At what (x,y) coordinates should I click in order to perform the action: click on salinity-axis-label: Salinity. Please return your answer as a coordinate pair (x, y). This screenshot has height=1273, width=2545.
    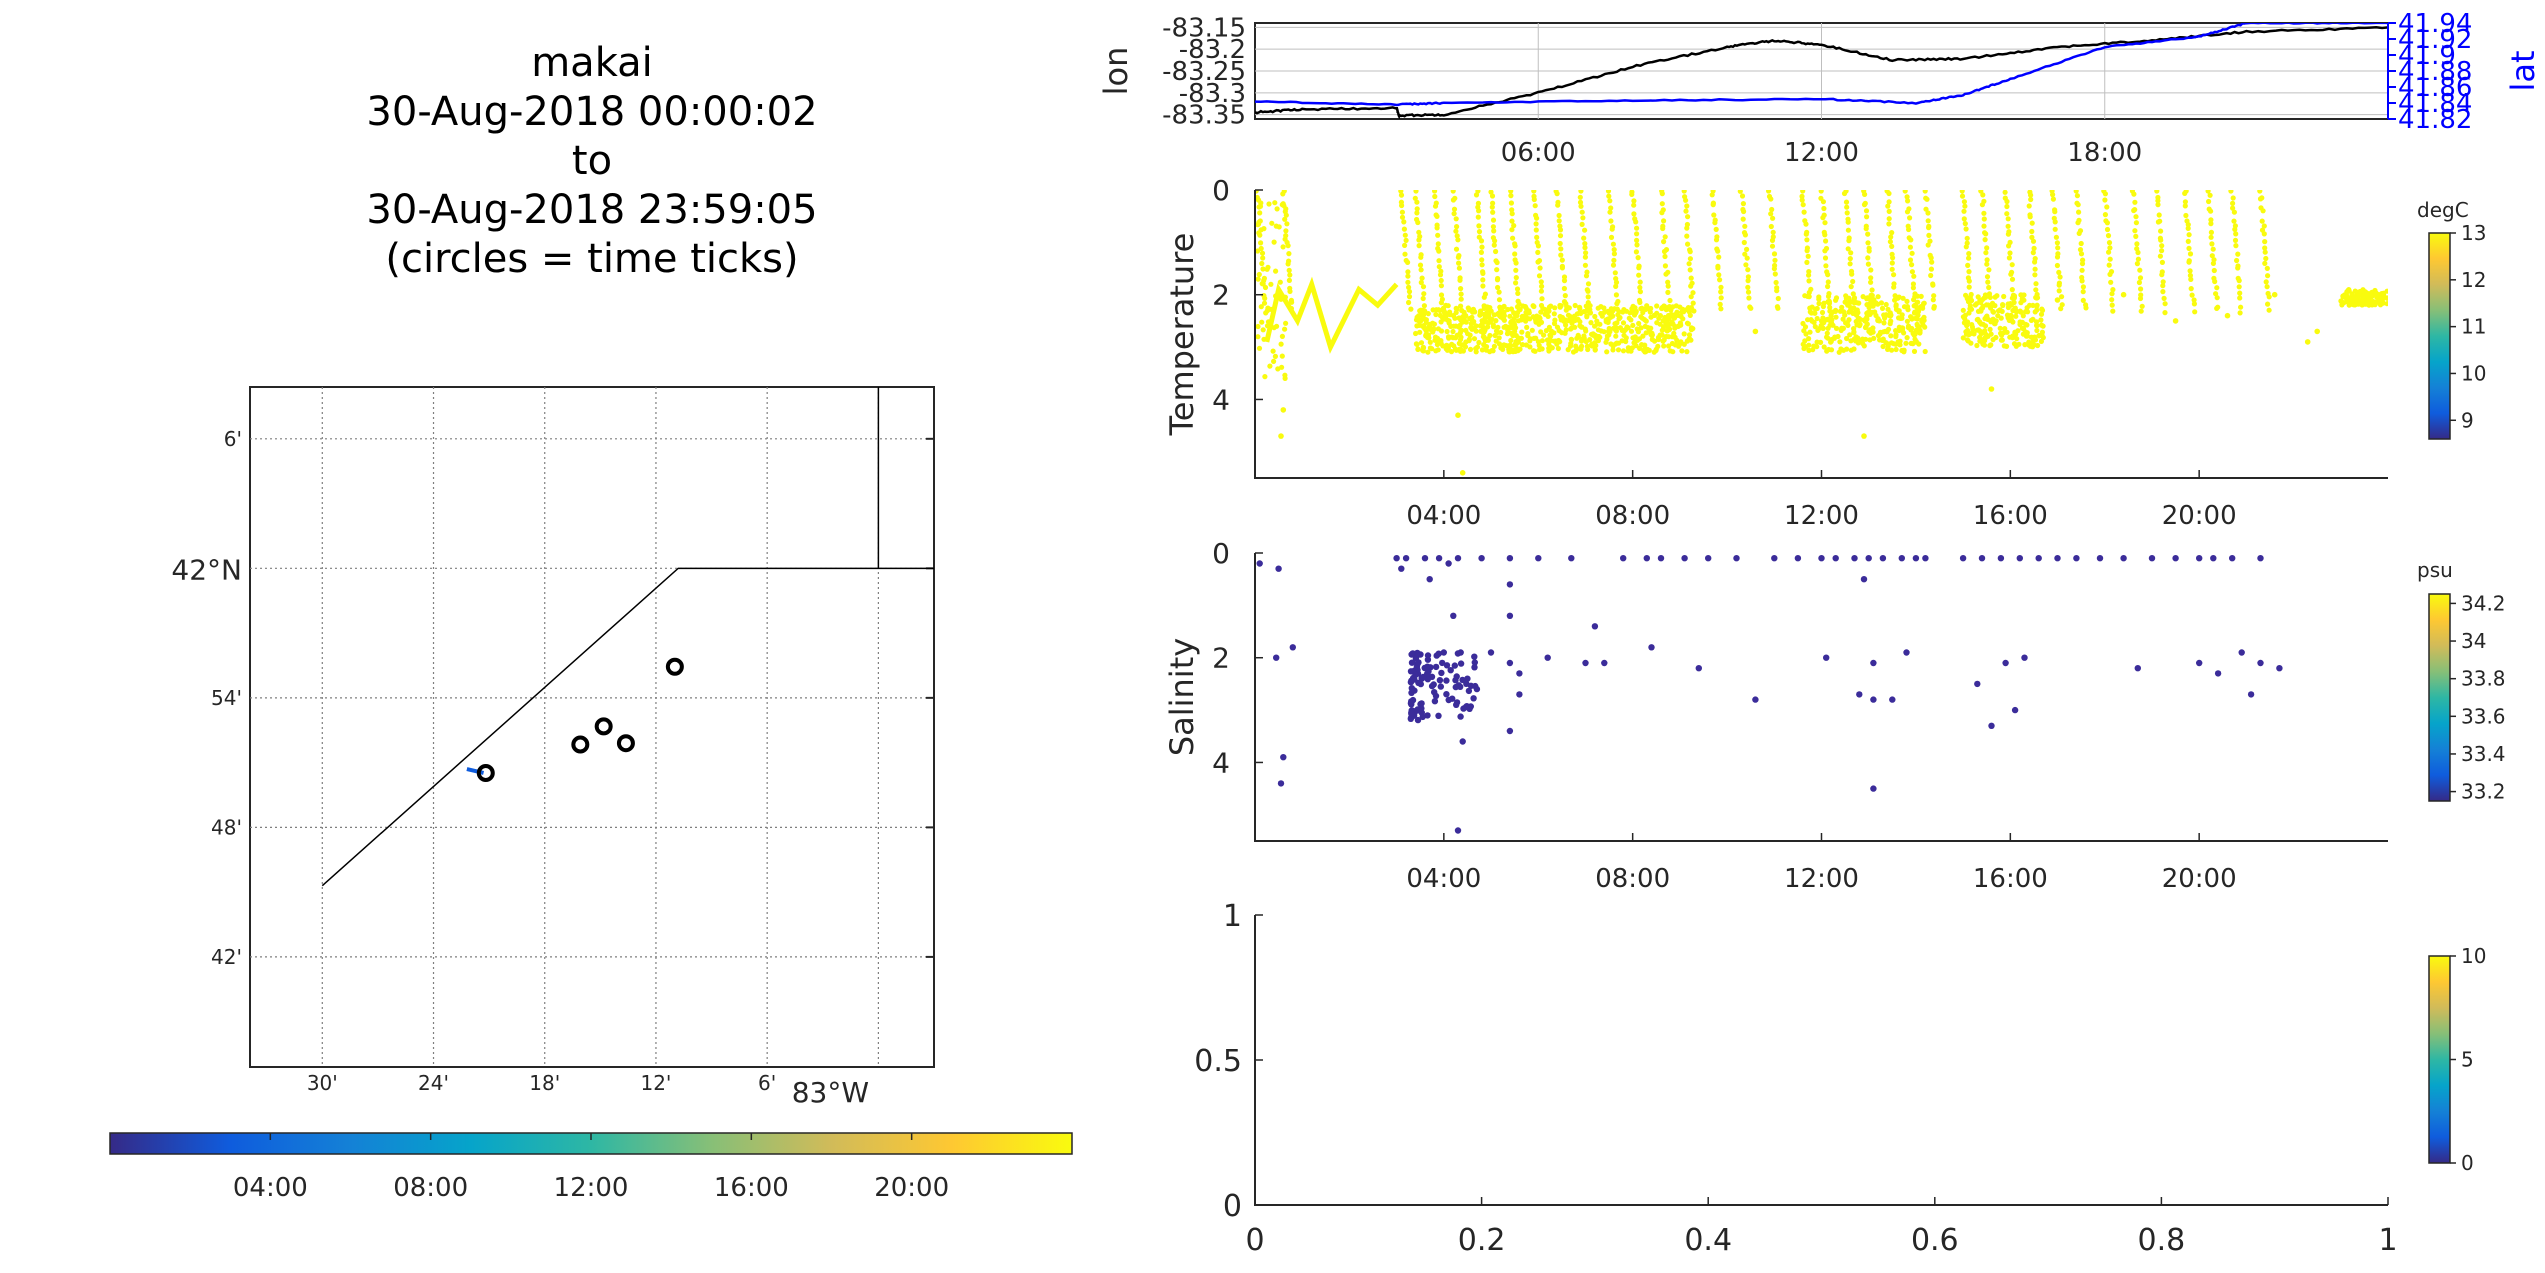
    Looking at the image, I should click on (1182, 697).